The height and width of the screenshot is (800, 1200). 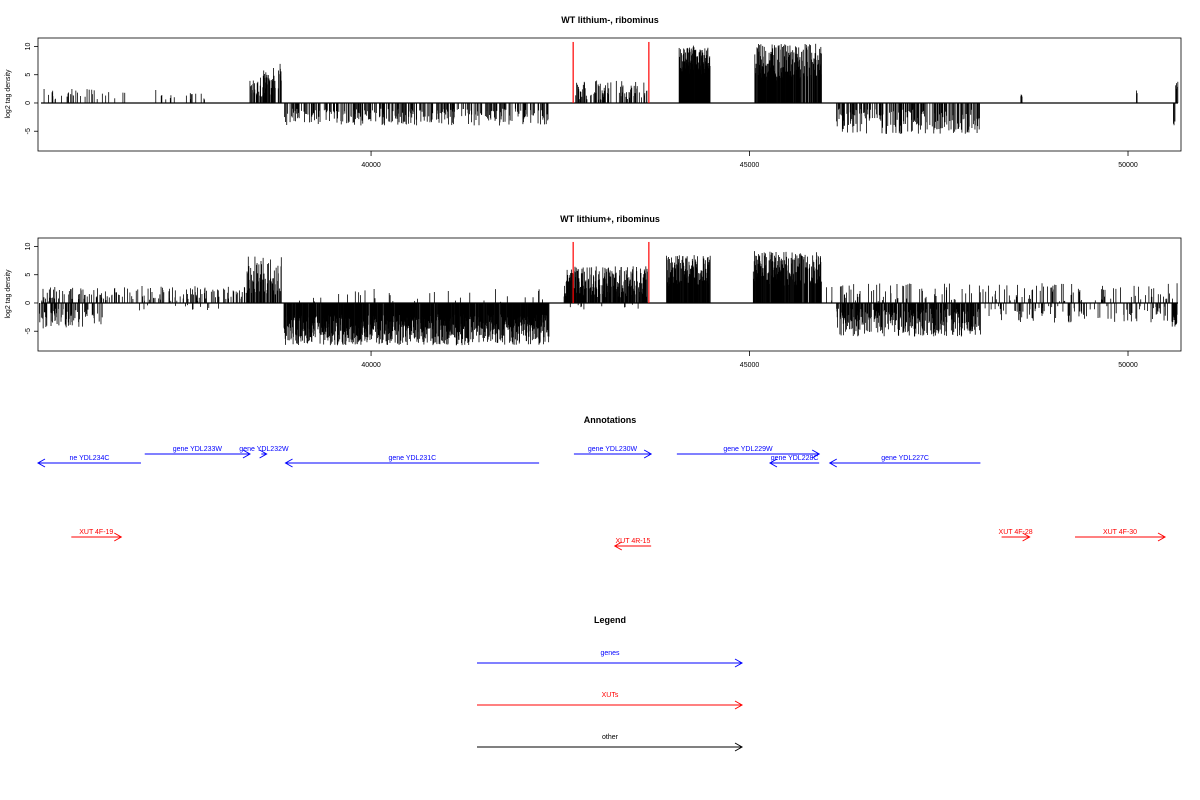 I want to click on xut-label: XUT 4F-19, so click(x=96, y=532).